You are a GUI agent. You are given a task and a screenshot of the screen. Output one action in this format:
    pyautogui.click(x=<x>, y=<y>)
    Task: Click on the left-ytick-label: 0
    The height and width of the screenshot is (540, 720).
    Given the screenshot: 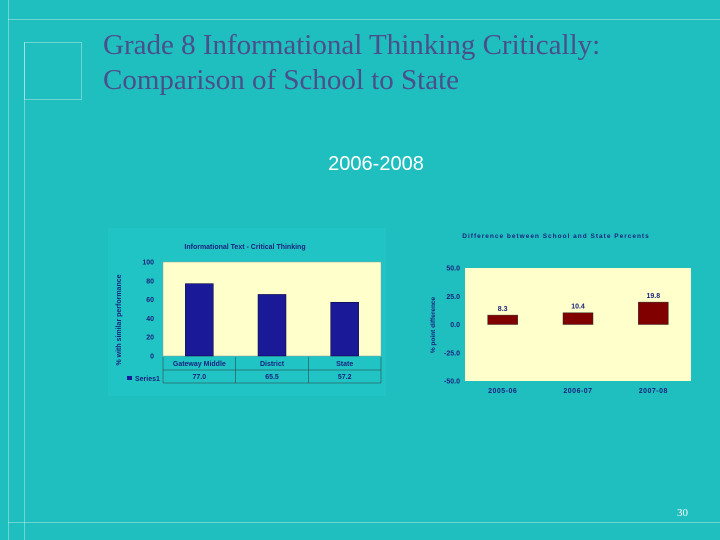 What is the action you would take?
    pyautogui.click(x=152, y=357)
    